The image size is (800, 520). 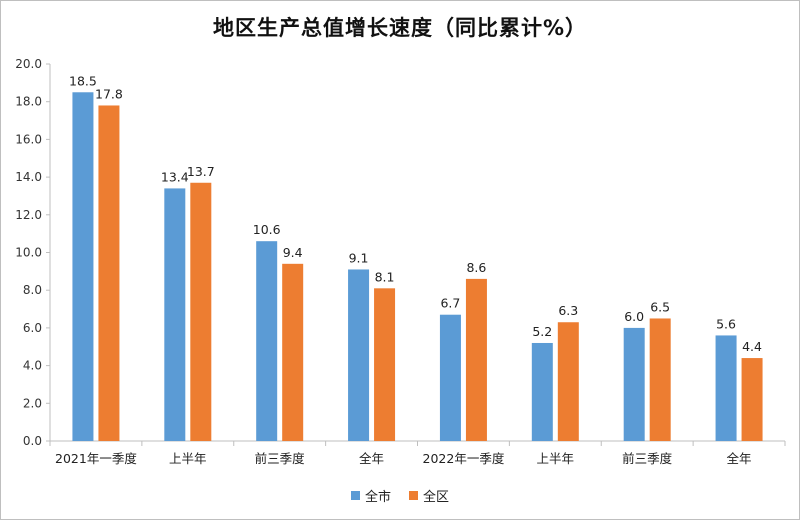 What do you see at coordinates (96, 458) in the screenshot?
I see `x-tick-label: 2021年一季度` at bounding box center [96, 458].